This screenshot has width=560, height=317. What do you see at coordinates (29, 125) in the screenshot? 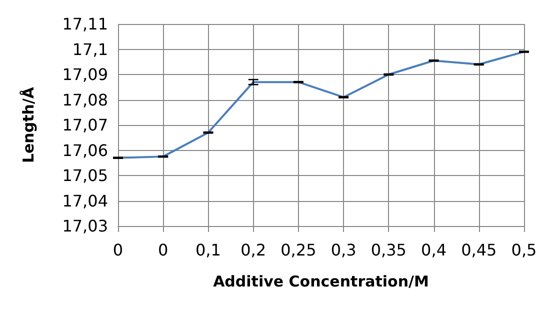
I see `y-axis-title: Length/Å` at bounding box center [29, 125].